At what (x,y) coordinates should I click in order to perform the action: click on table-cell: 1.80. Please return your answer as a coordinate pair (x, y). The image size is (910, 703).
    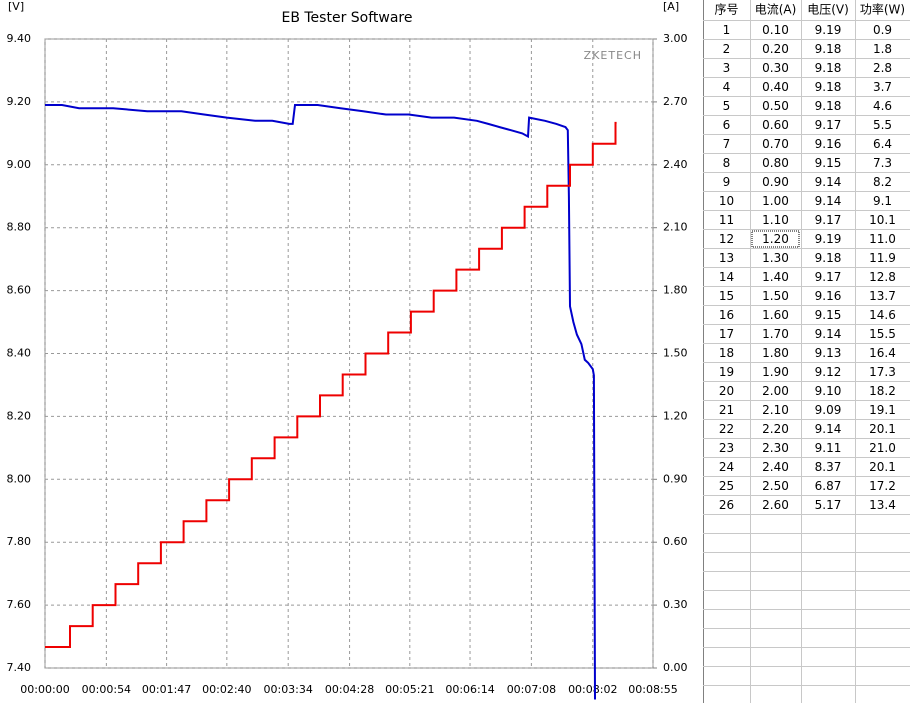
    Looking at the image, I should click on (775, 353).